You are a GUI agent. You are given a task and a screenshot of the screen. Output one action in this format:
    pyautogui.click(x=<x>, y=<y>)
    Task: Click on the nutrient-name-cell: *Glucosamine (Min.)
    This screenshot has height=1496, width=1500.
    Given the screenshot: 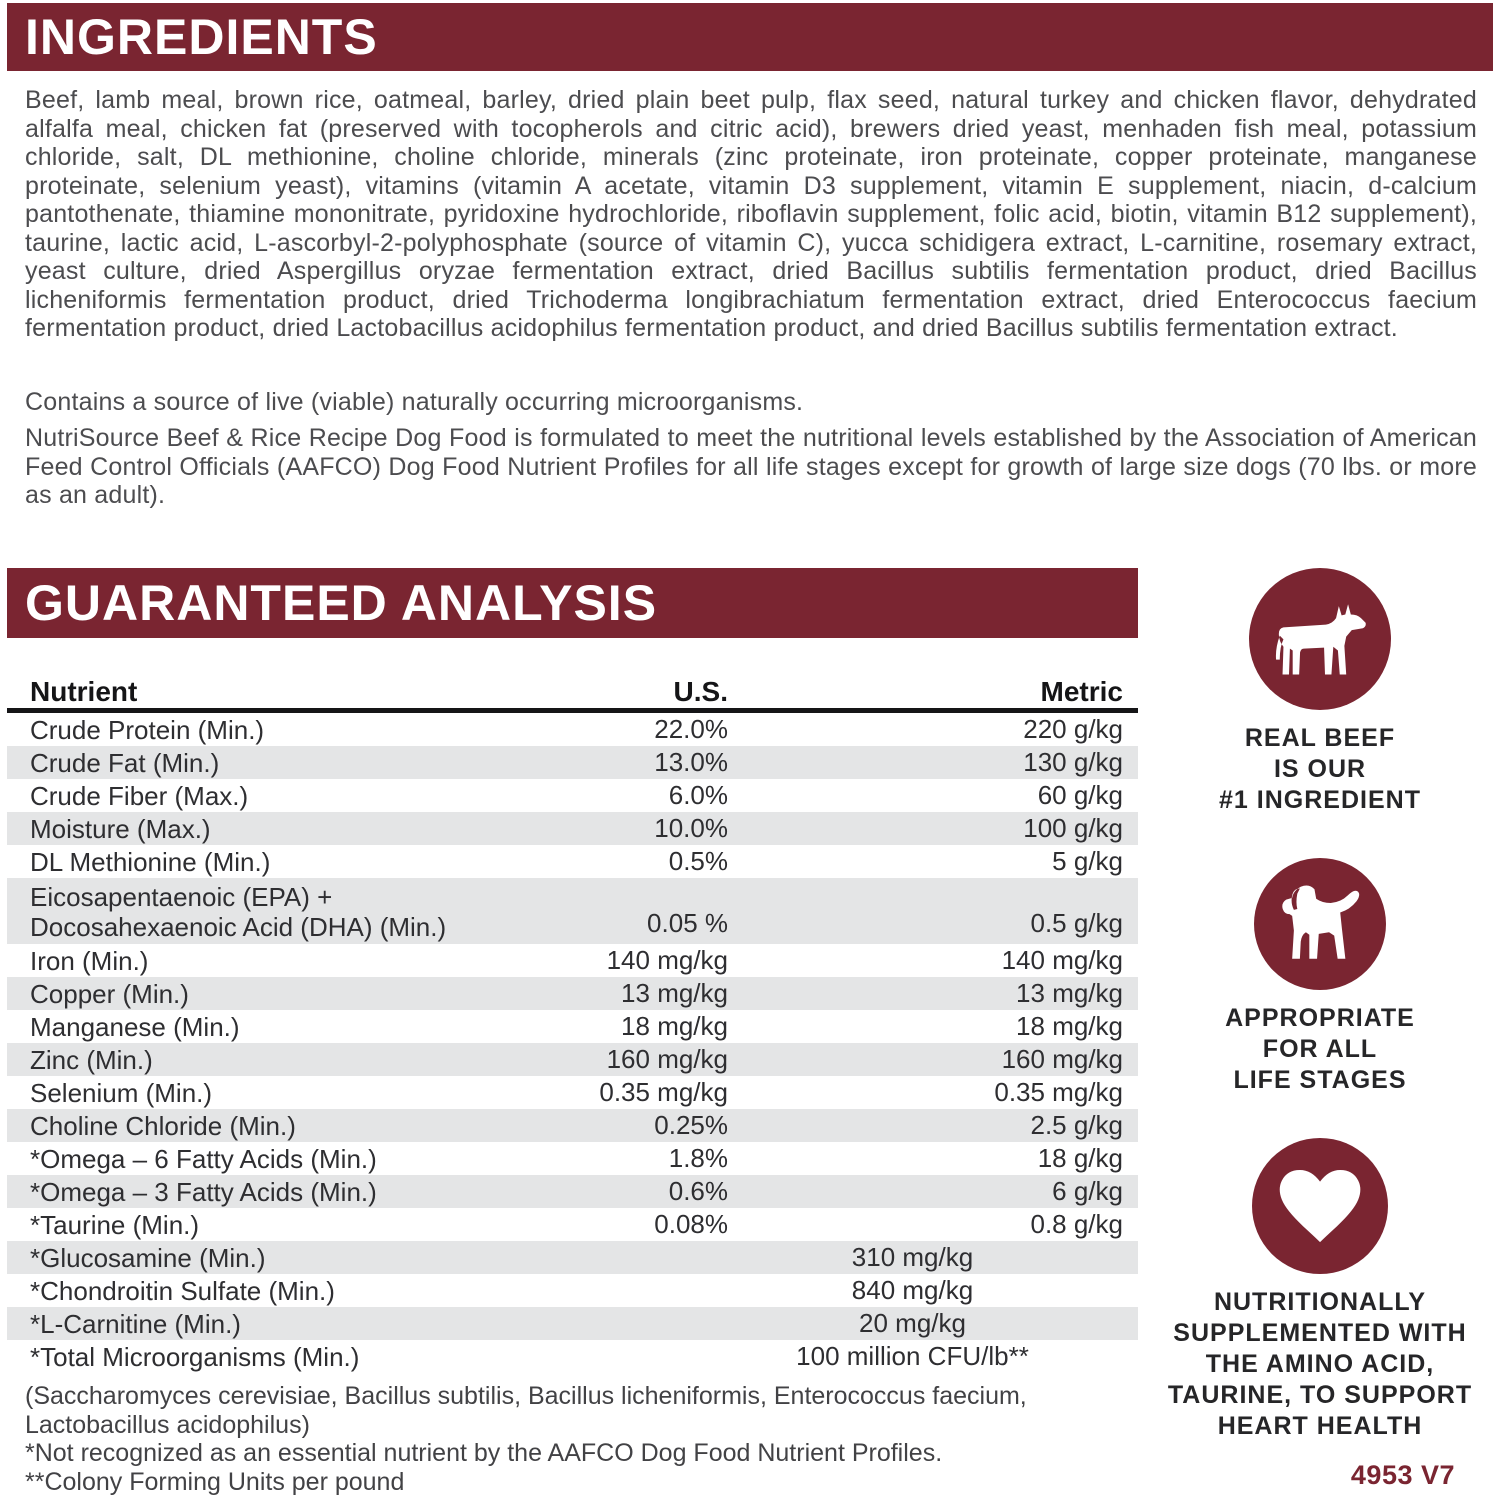 What is the action you would take?
    pyautogui.click(x=148, y=1257)
    